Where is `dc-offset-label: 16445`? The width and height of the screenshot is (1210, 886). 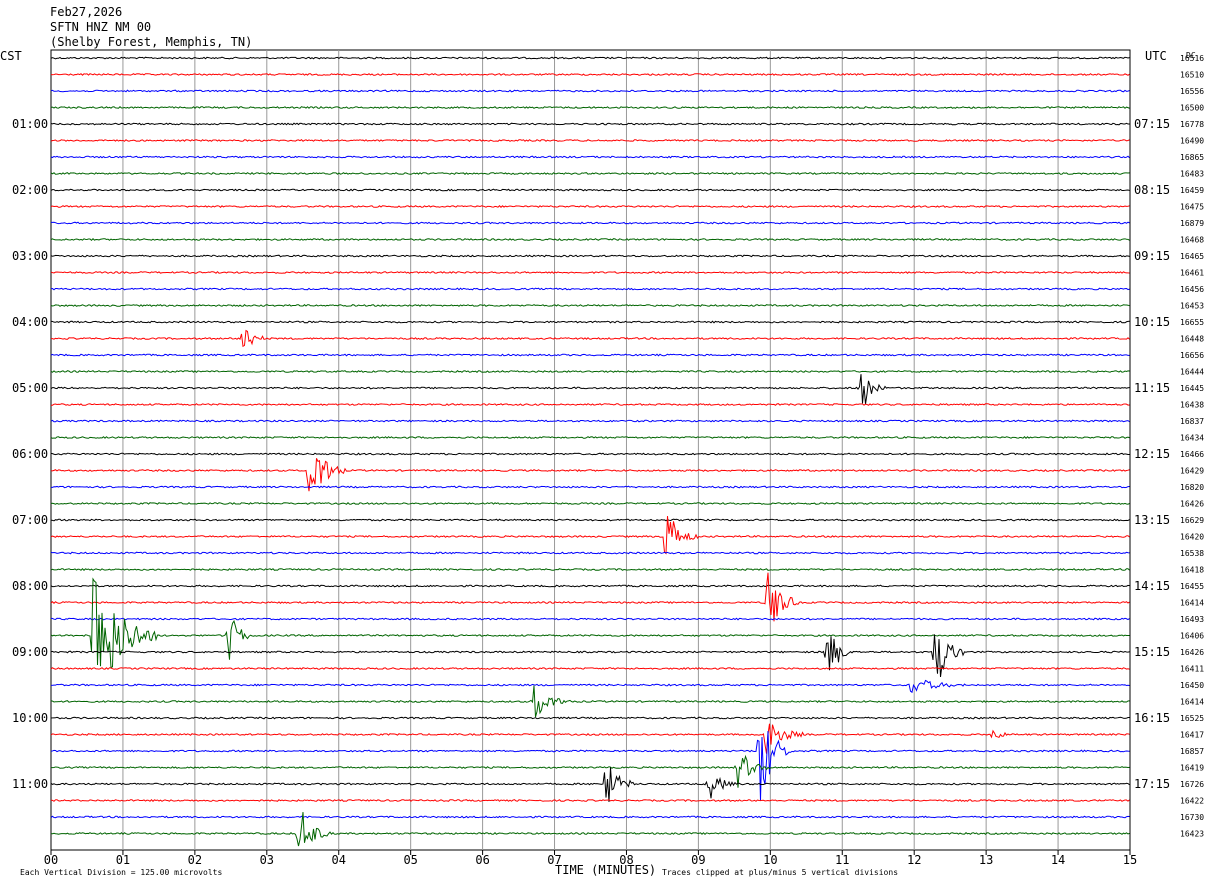 dc-offset-label: 16445 is located at coordinates (1192, 388).